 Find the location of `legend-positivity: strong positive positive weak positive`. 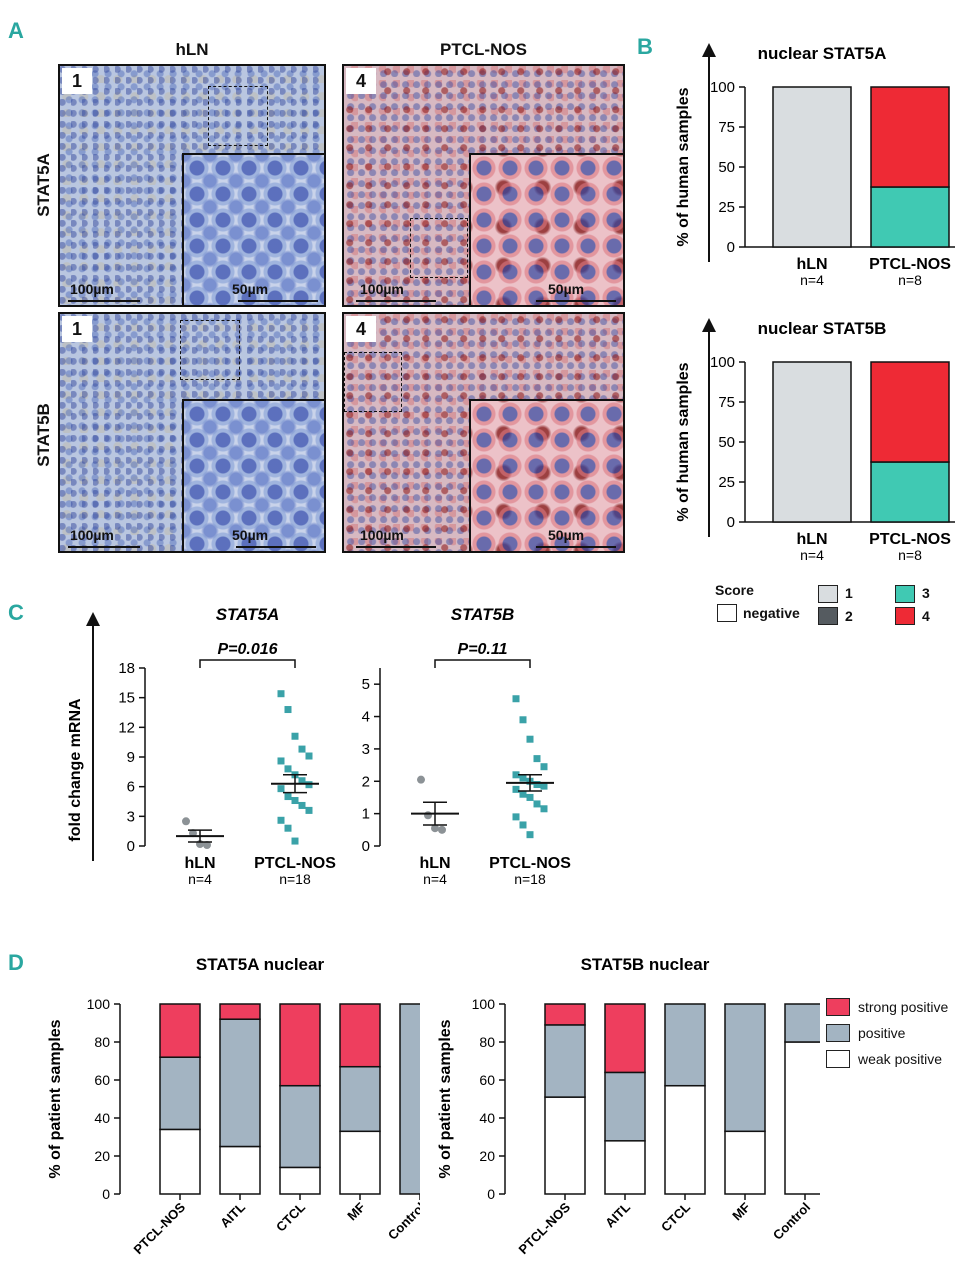

legend-positivity: strong positive positive weak positive is located at coordinates (898, 1036).